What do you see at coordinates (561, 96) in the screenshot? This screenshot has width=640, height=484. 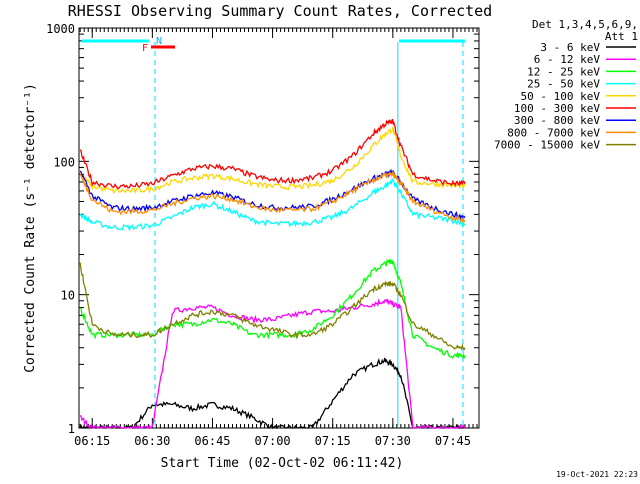 I see `legend-label: 50 - 100 keV` at bounding box center [561, 96].